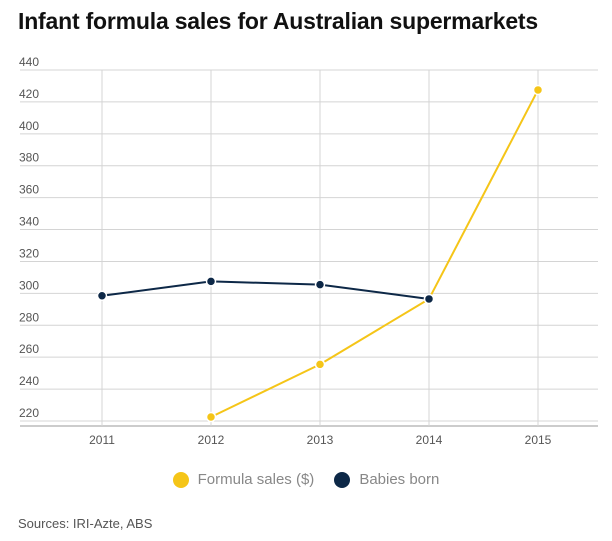 The width and height of the screenshot is (612, 541). What do you see at coordinates (320, 364) in the screenshot?
I see `point-formula-sales-2013` at bounding box center [320, 364].